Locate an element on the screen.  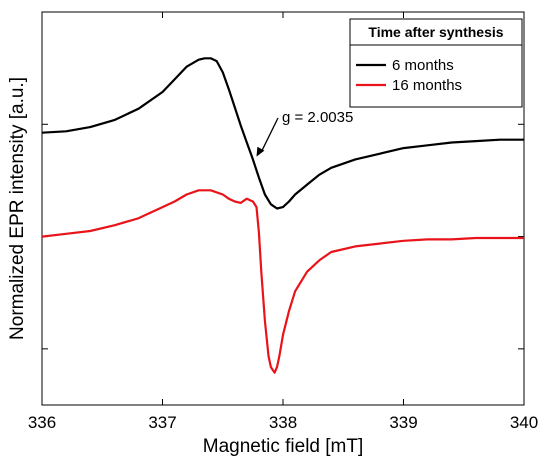
legend-title: Time after synthesis is located at coordinates (435, 32).